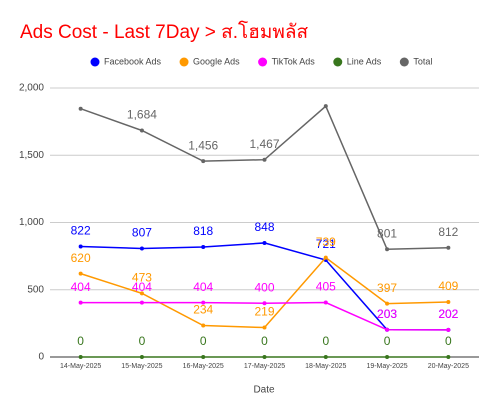 The image size is (500, 415). Describe the element at coordinates (294, 61) in the screenshot. I see `legend-label: TikTok Ads` at that location.